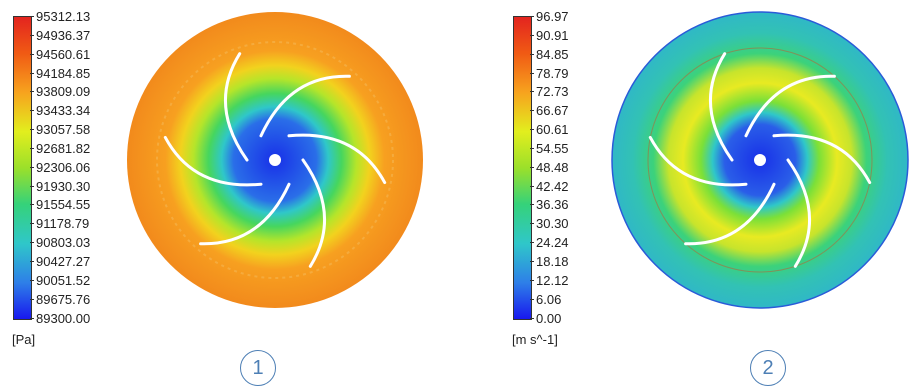 The width and height of the screenshot is (920, 389). Describe the element at coordinates (59, 189) in the screenshot. I see `legend-tick: 91930.30` at that location.